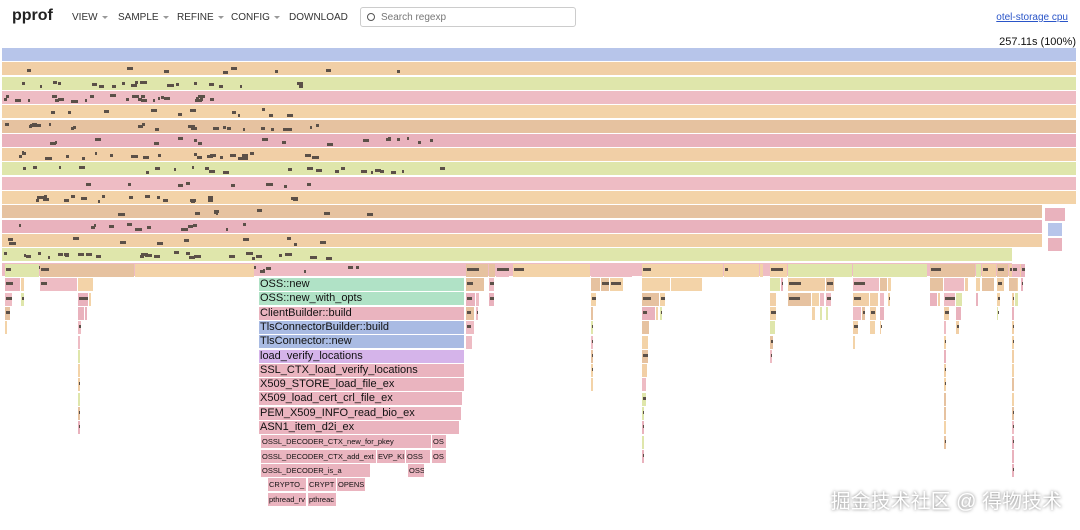 This screenshot has width=1080, height=530. Describe the element at coordinates (315, 470) in the screenshot. I see `labelled-frame: OSSL_DECODER_is_a` at that location.